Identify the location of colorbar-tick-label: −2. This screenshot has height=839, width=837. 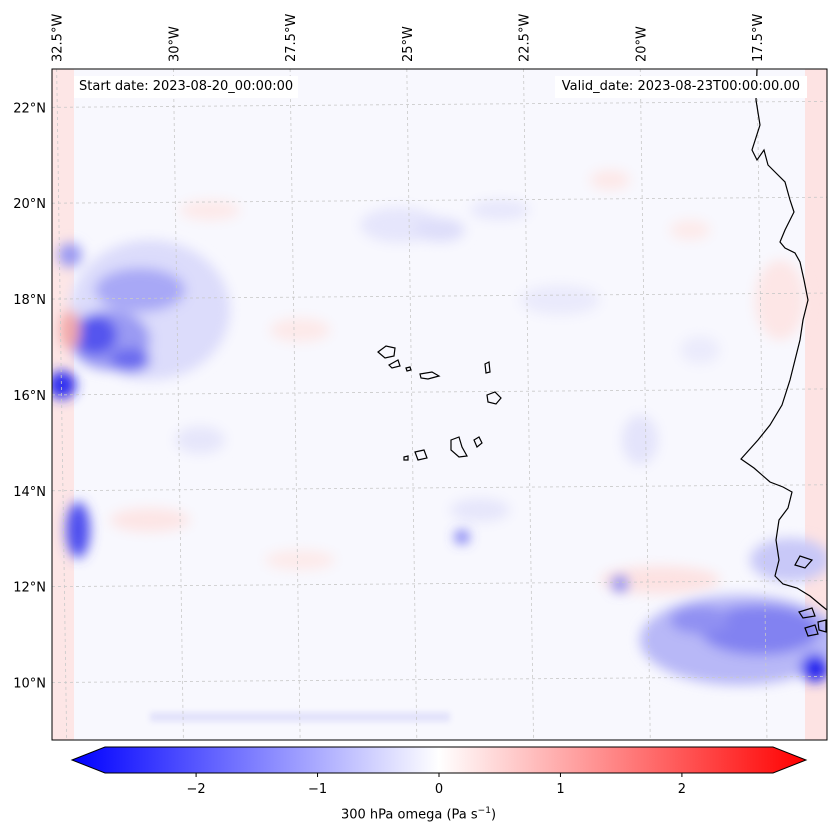
(196, 789).